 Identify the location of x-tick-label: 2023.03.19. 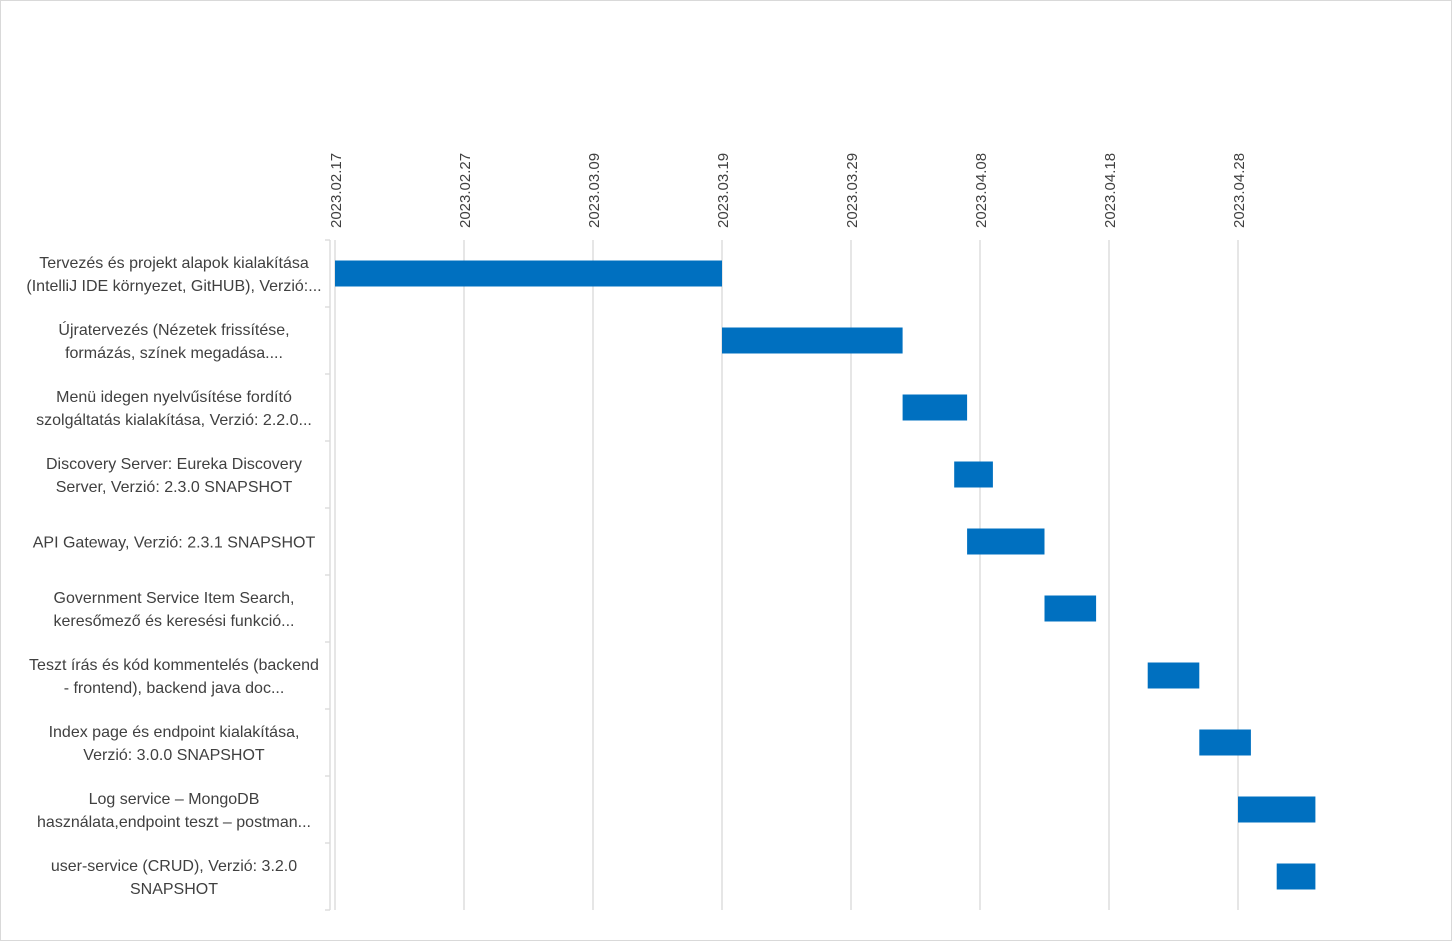
(723, 190).